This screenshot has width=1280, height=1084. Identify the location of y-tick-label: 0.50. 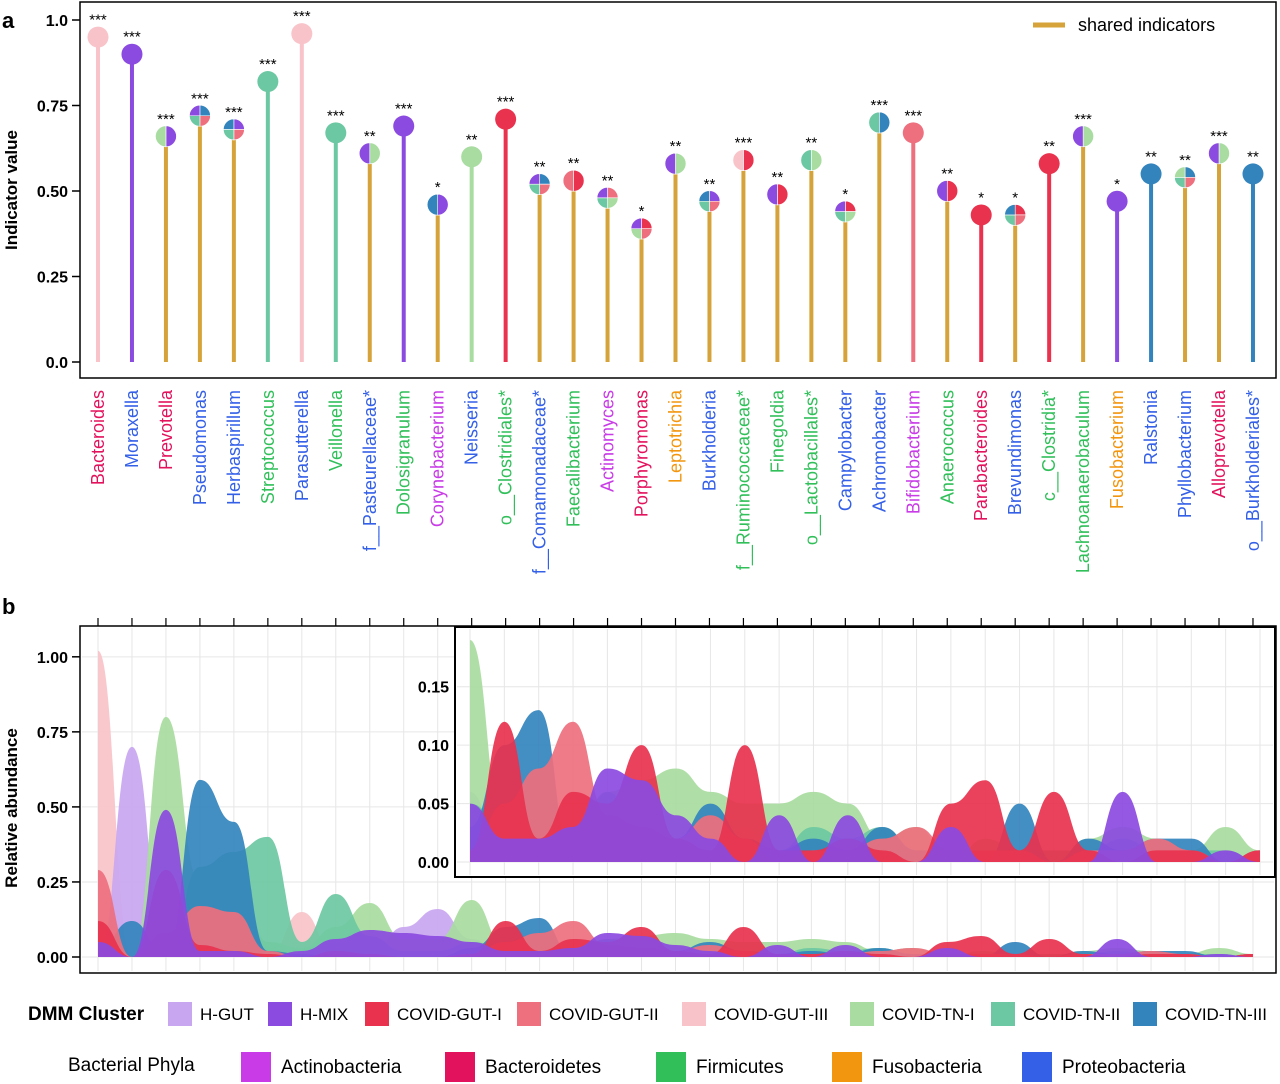
(52, 192).